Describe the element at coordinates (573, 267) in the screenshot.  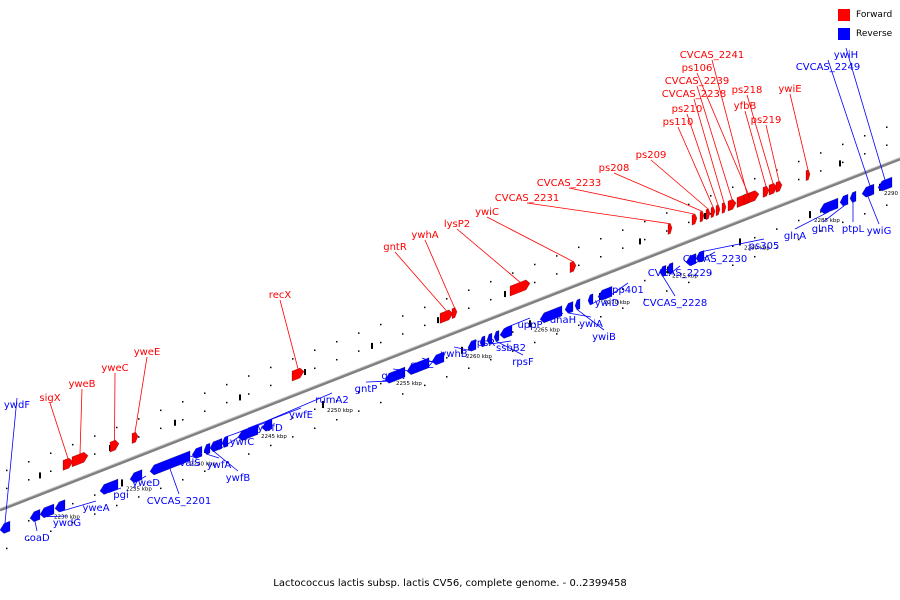
I see `forward-gene-ywic` at that location.